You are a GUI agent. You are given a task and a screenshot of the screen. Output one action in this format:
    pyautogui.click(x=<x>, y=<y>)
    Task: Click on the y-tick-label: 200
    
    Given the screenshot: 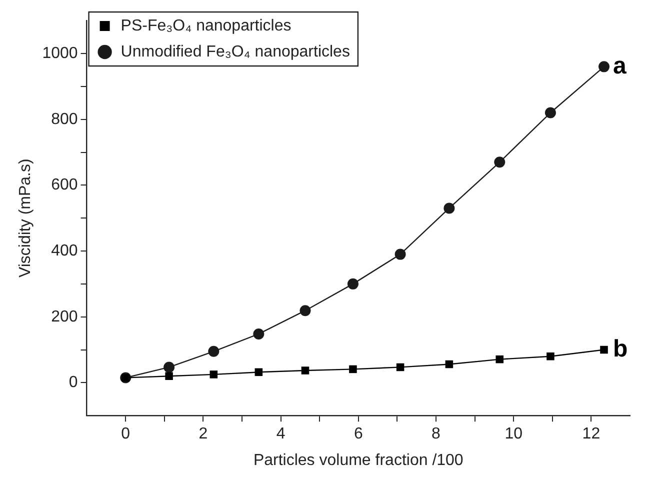 What is the action you would take?
    pyautogui.click(x=64, y=317)
    